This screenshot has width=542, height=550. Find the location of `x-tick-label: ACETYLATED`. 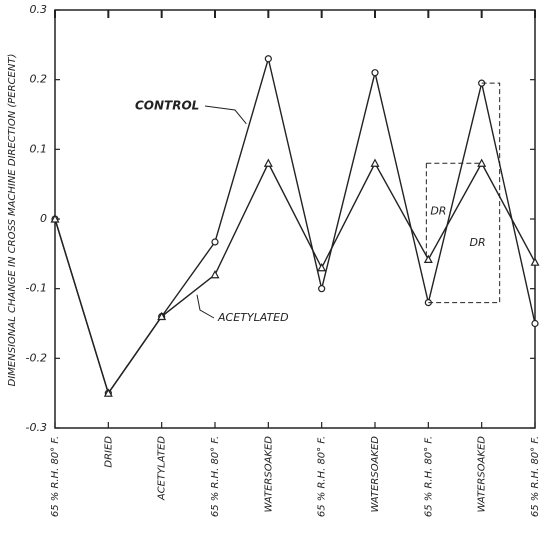

x-tick-label: ACETYLATED is located at coordinates (162, 468).